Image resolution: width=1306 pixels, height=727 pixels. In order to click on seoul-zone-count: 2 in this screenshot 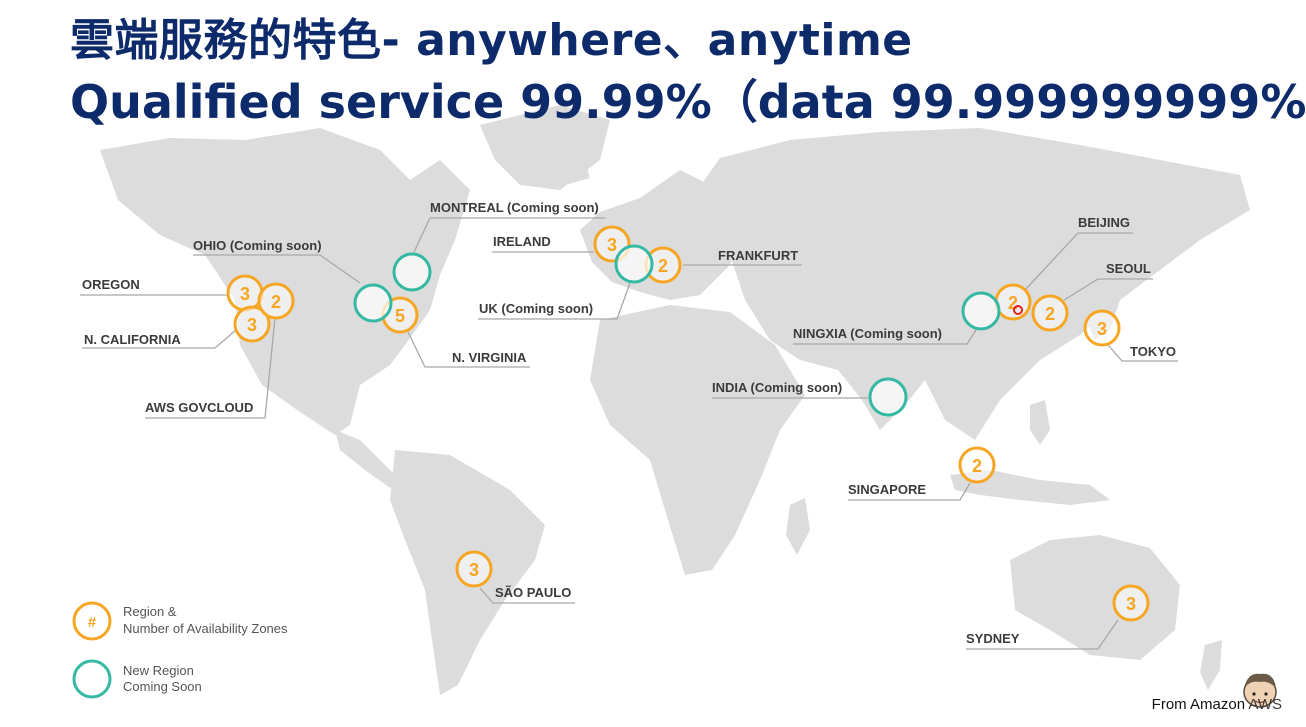, I will do `click(1050, 314)`.